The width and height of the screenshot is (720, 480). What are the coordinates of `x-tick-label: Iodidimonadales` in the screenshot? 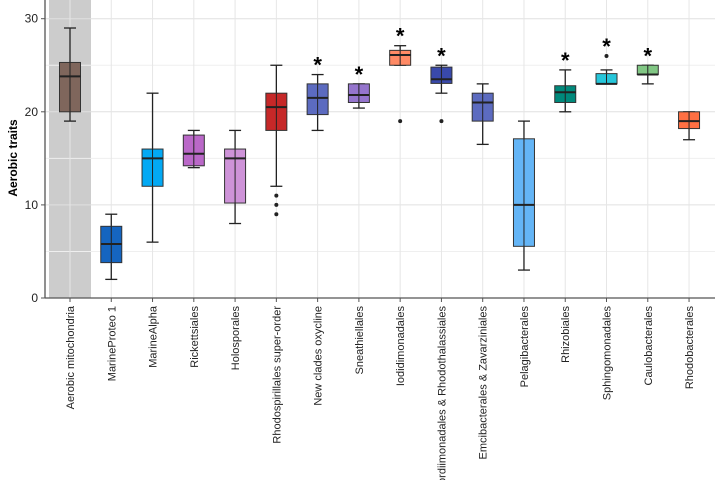 It's located at (401, 346).